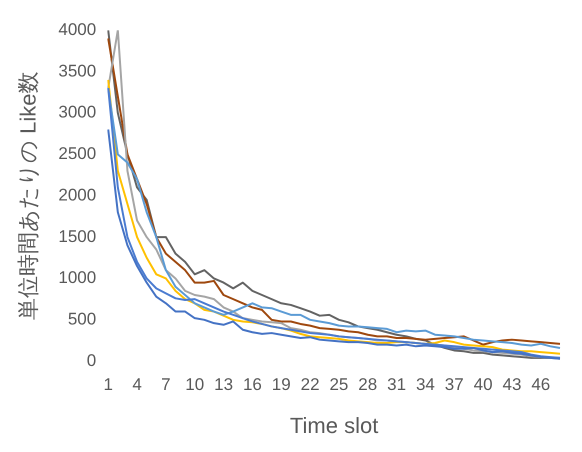 The width and height of the screenshot is (582, 452). What do you see at coordinates (512, 384) in the screenshot?
I see `x-tick-label: 43` at bounding box center [512, 384].